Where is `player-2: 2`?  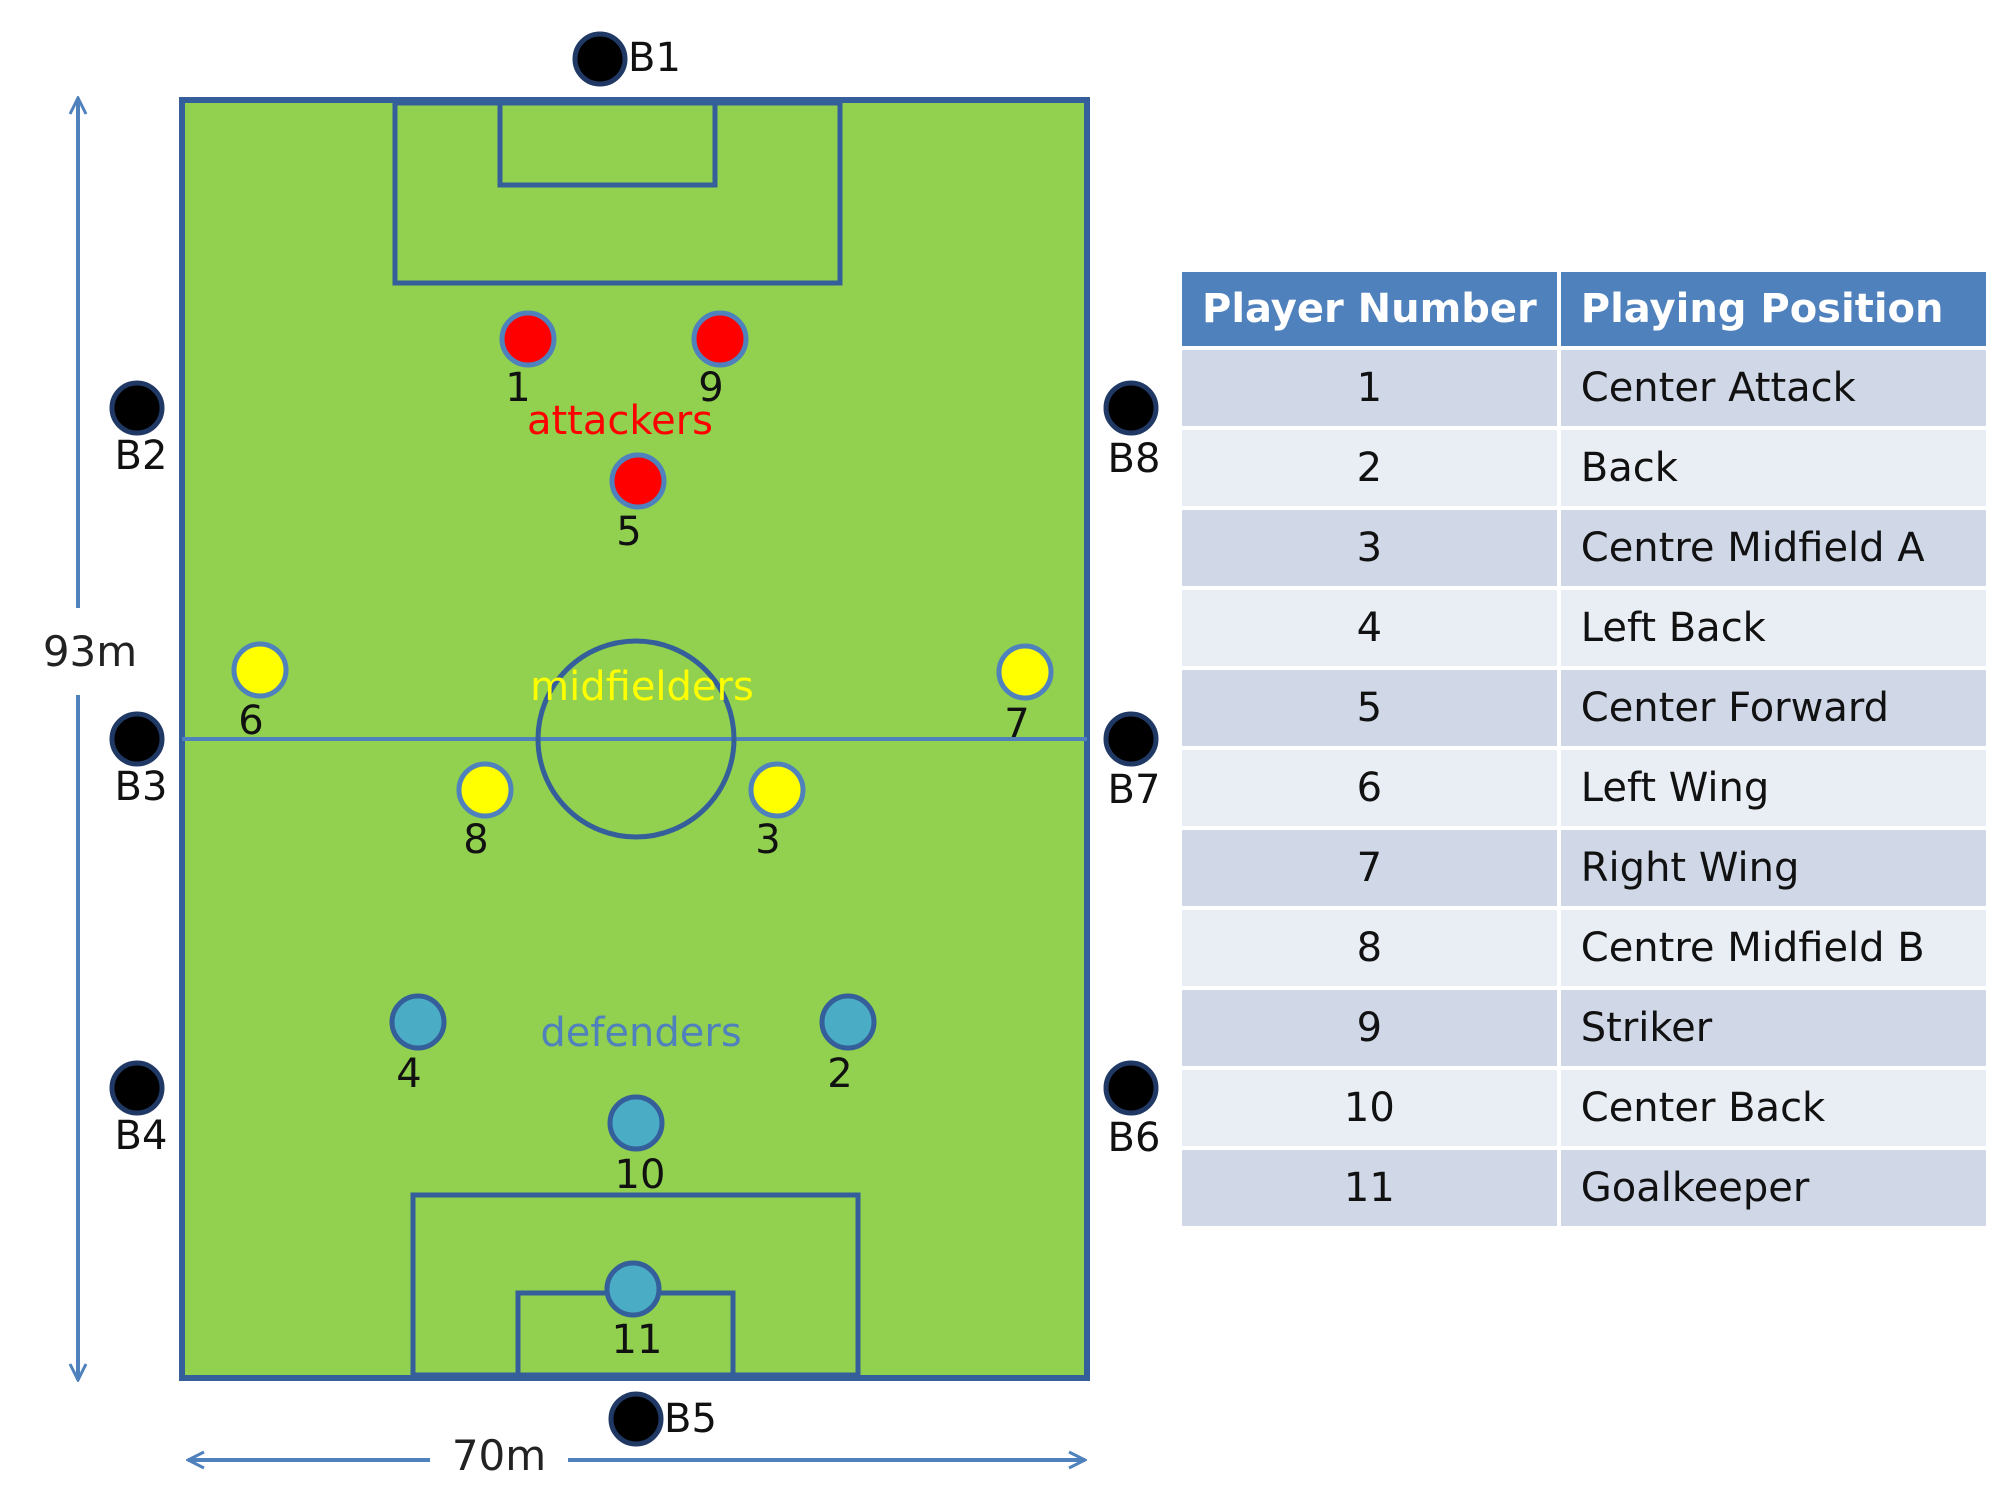
player-2: 2 is located at coordinates (848, 1045).